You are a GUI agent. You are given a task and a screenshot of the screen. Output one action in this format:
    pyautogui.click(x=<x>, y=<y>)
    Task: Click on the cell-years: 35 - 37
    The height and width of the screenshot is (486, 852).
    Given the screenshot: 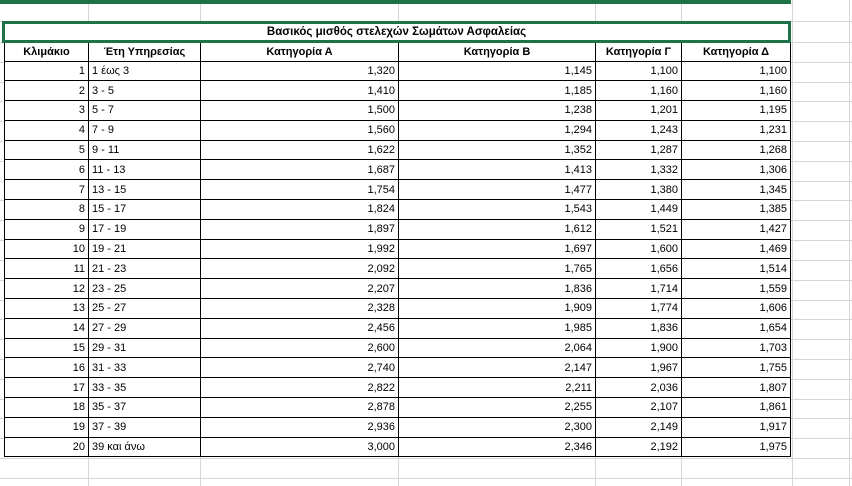 What is the action you would take?
    pyautogui.click(x=144, y=407)
    